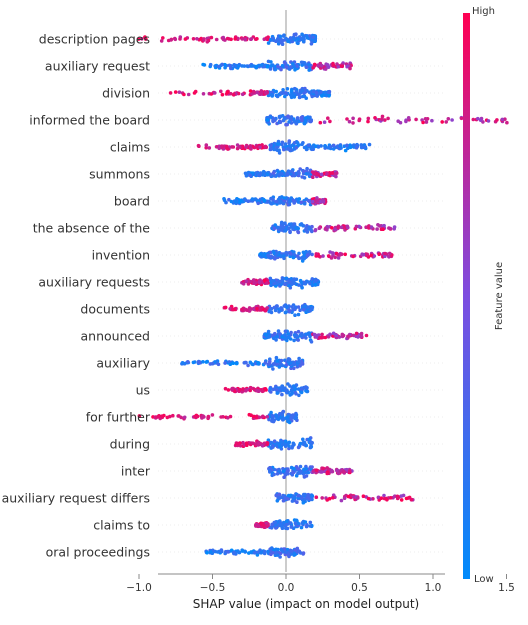  I want to click on feature-label: oral proceedings, so click(98, 552).